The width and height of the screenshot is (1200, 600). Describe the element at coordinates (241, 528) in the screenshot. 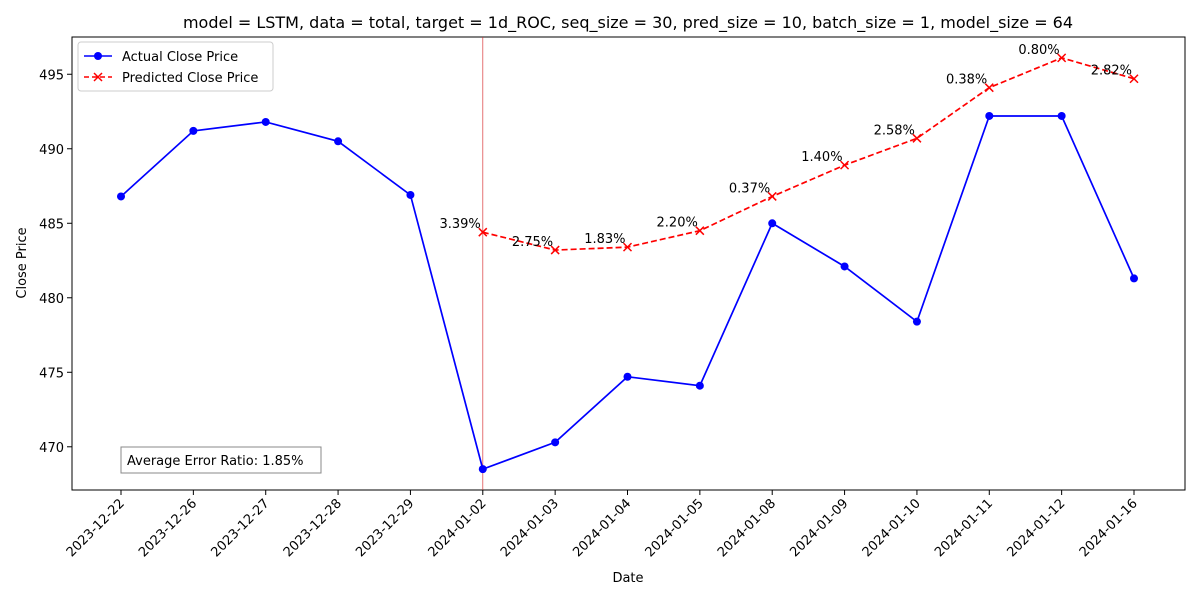

I see `x-tick-label: 2023-12-27` at that location.